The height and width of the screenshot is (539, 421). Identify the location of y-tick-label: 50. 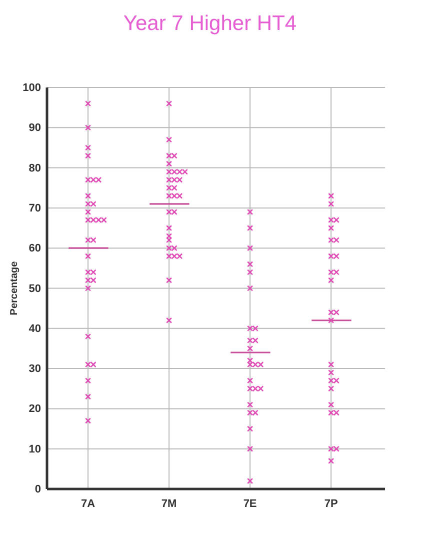
(34, 288).